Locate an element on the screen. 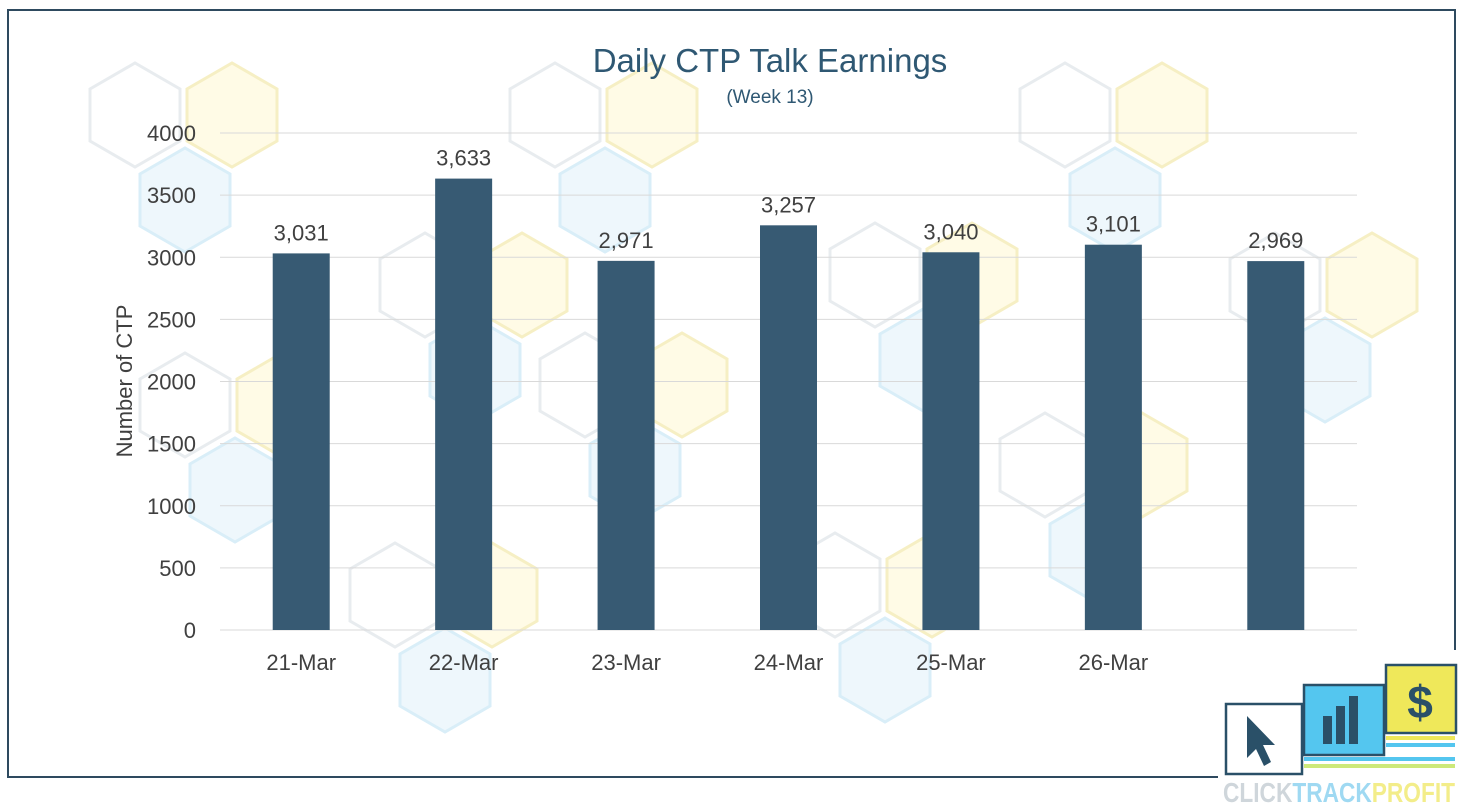  y-tick-label: 4000 is located at coordinates (171, 133).